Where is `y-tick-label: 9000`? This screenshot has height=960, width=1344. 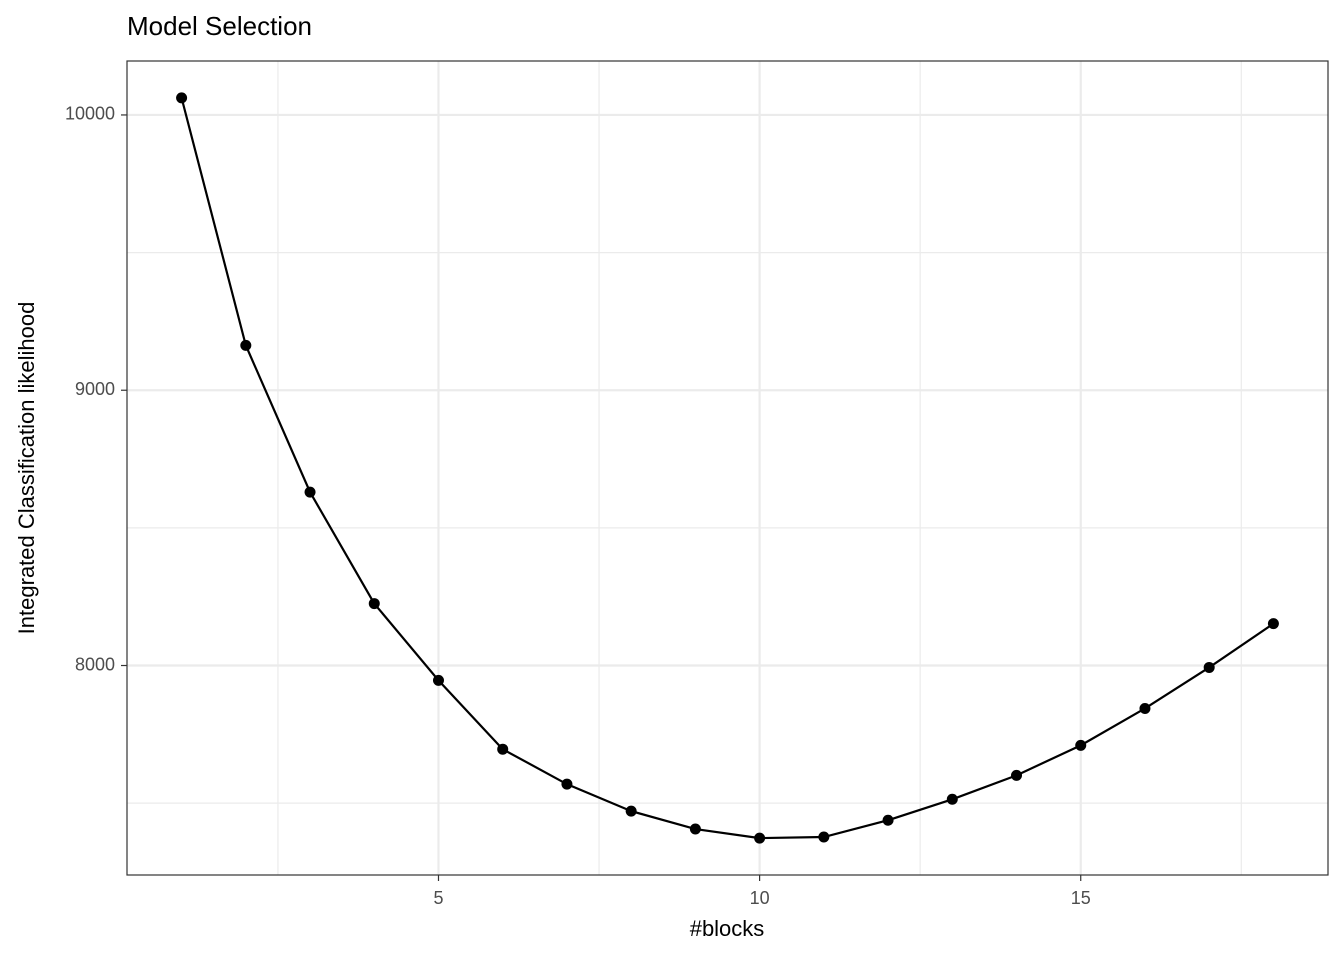
y-tick-label: 9000 is located at coordinates (95, 389).